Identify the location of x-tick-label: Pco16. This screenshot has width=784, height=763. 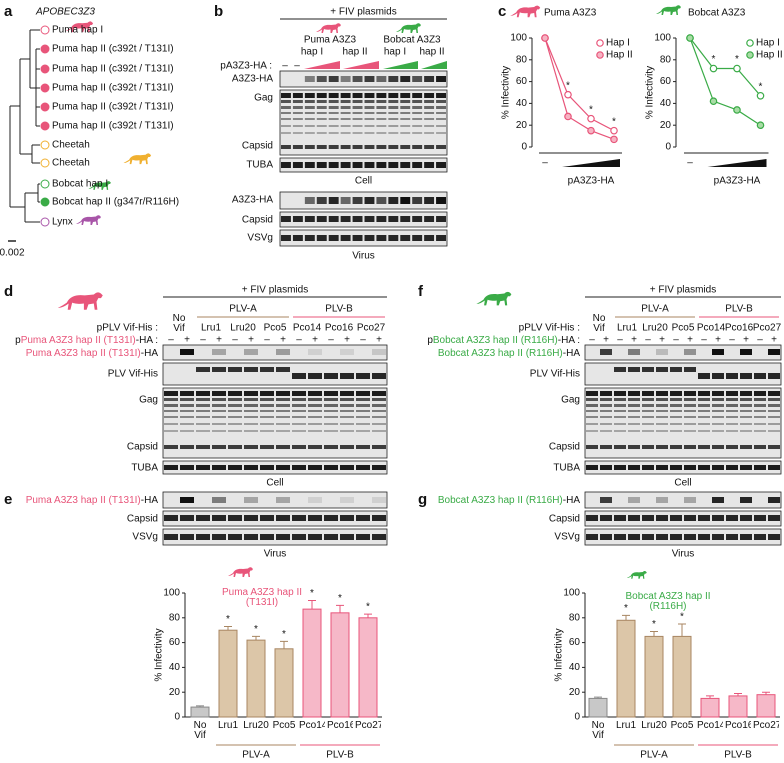
(340, 726).